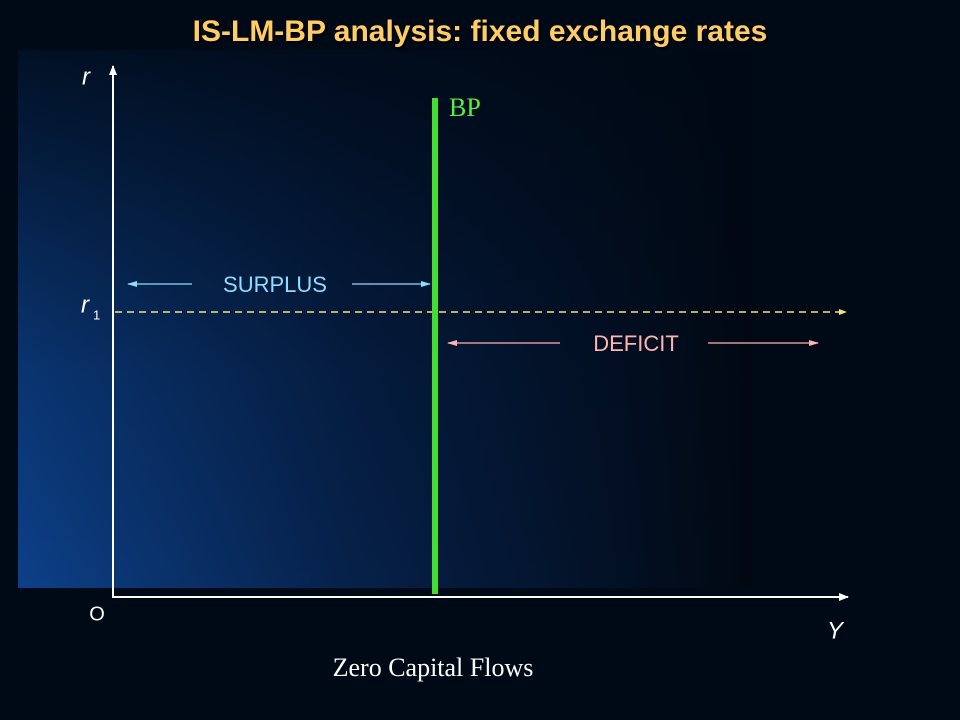 Image resolution: width=960 pixels, height=720 pixels. I want to click on title-shadow: IS-LM-BP analysis: fixed exchange rates, so click(482, 33).